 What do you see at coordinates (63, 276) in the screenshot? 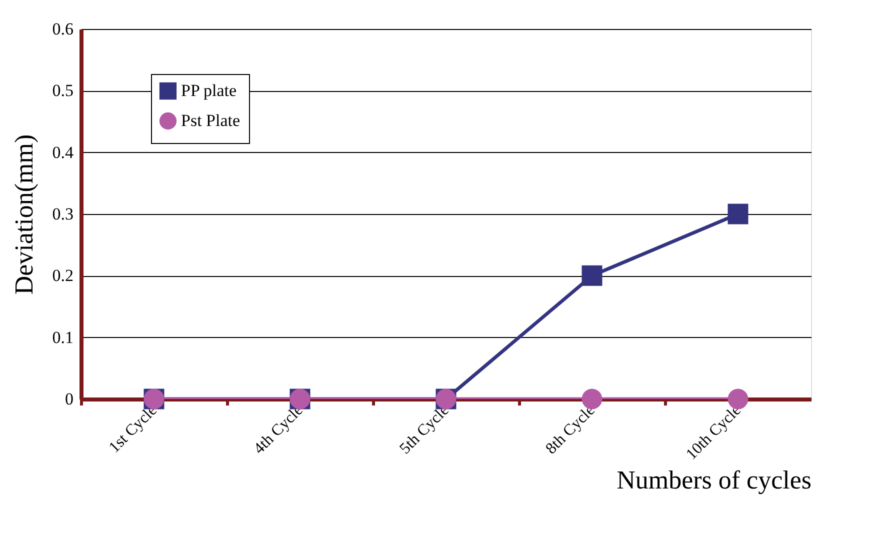
I see `y-tick-label: 0.2` at bounding box center [63, 276].